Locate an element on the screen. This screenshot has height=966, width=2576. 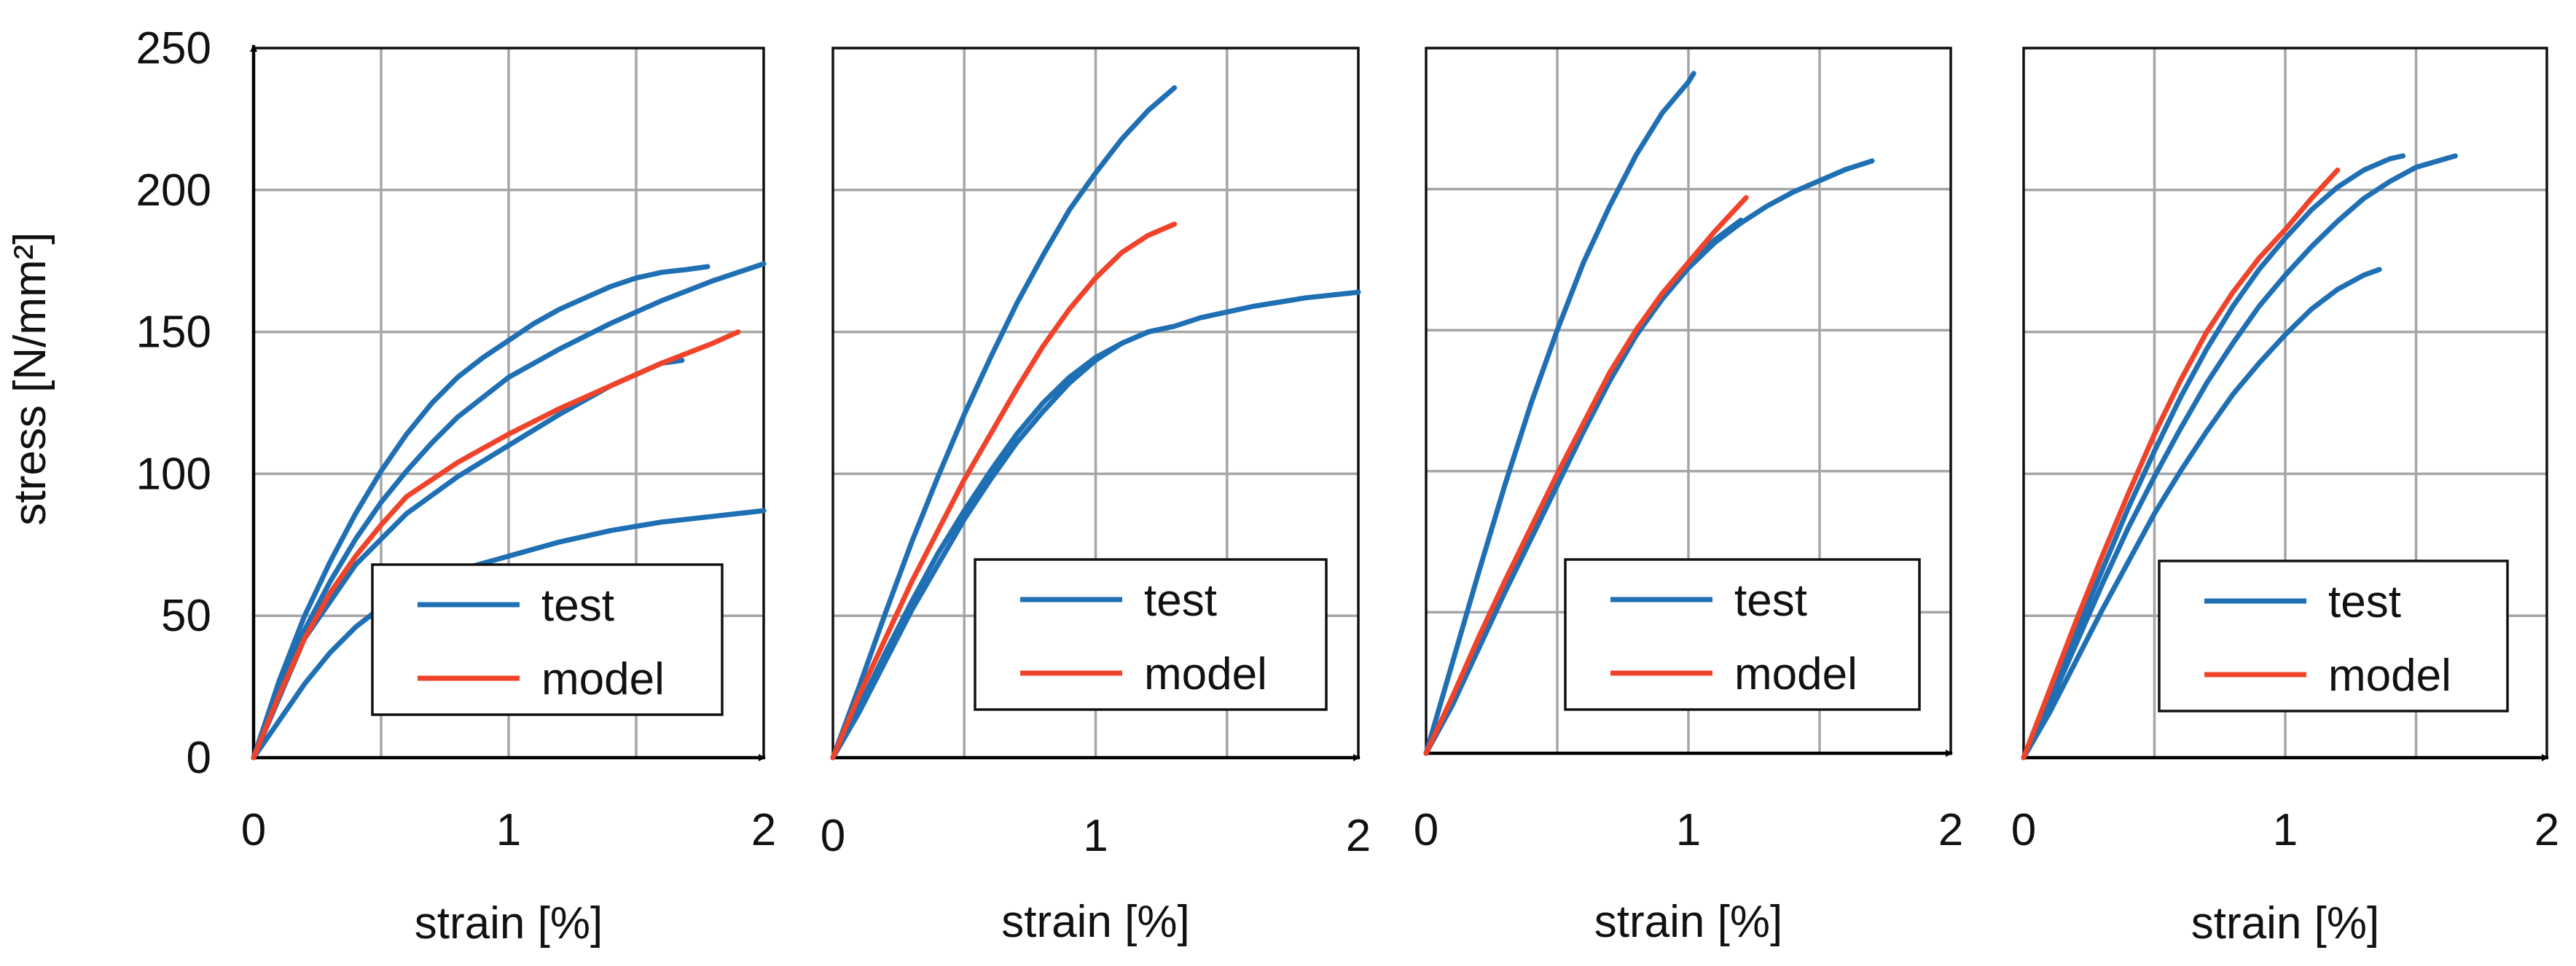
y-tick-label: 100 is located at coordinates (173, 474).